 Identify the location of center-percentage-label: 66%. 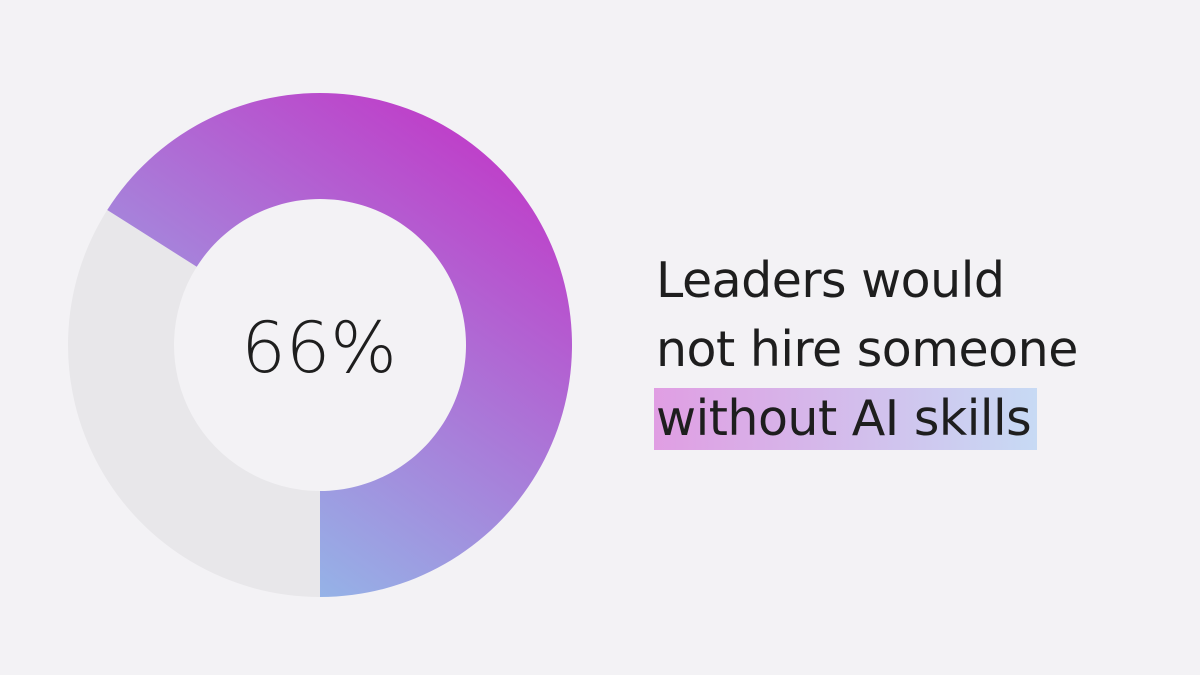
(319, 348).